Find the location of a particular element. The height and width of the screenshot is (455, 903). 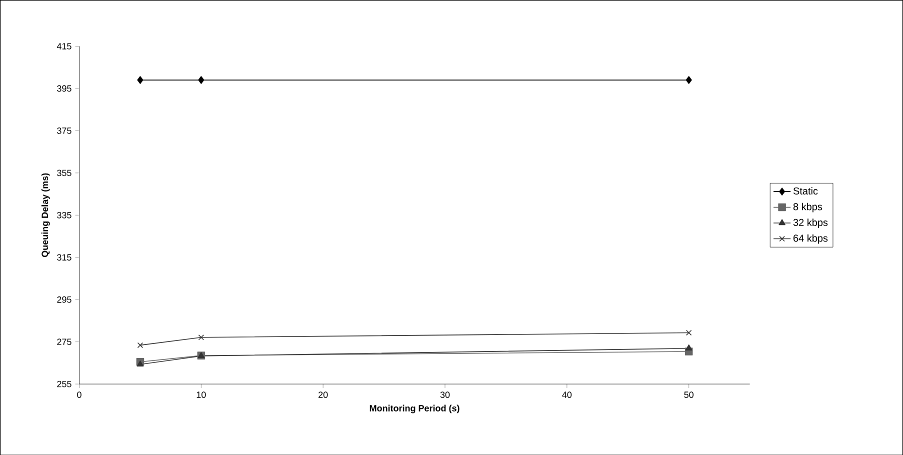

y-tick-label: 415 is located at coordinates (64, 46).